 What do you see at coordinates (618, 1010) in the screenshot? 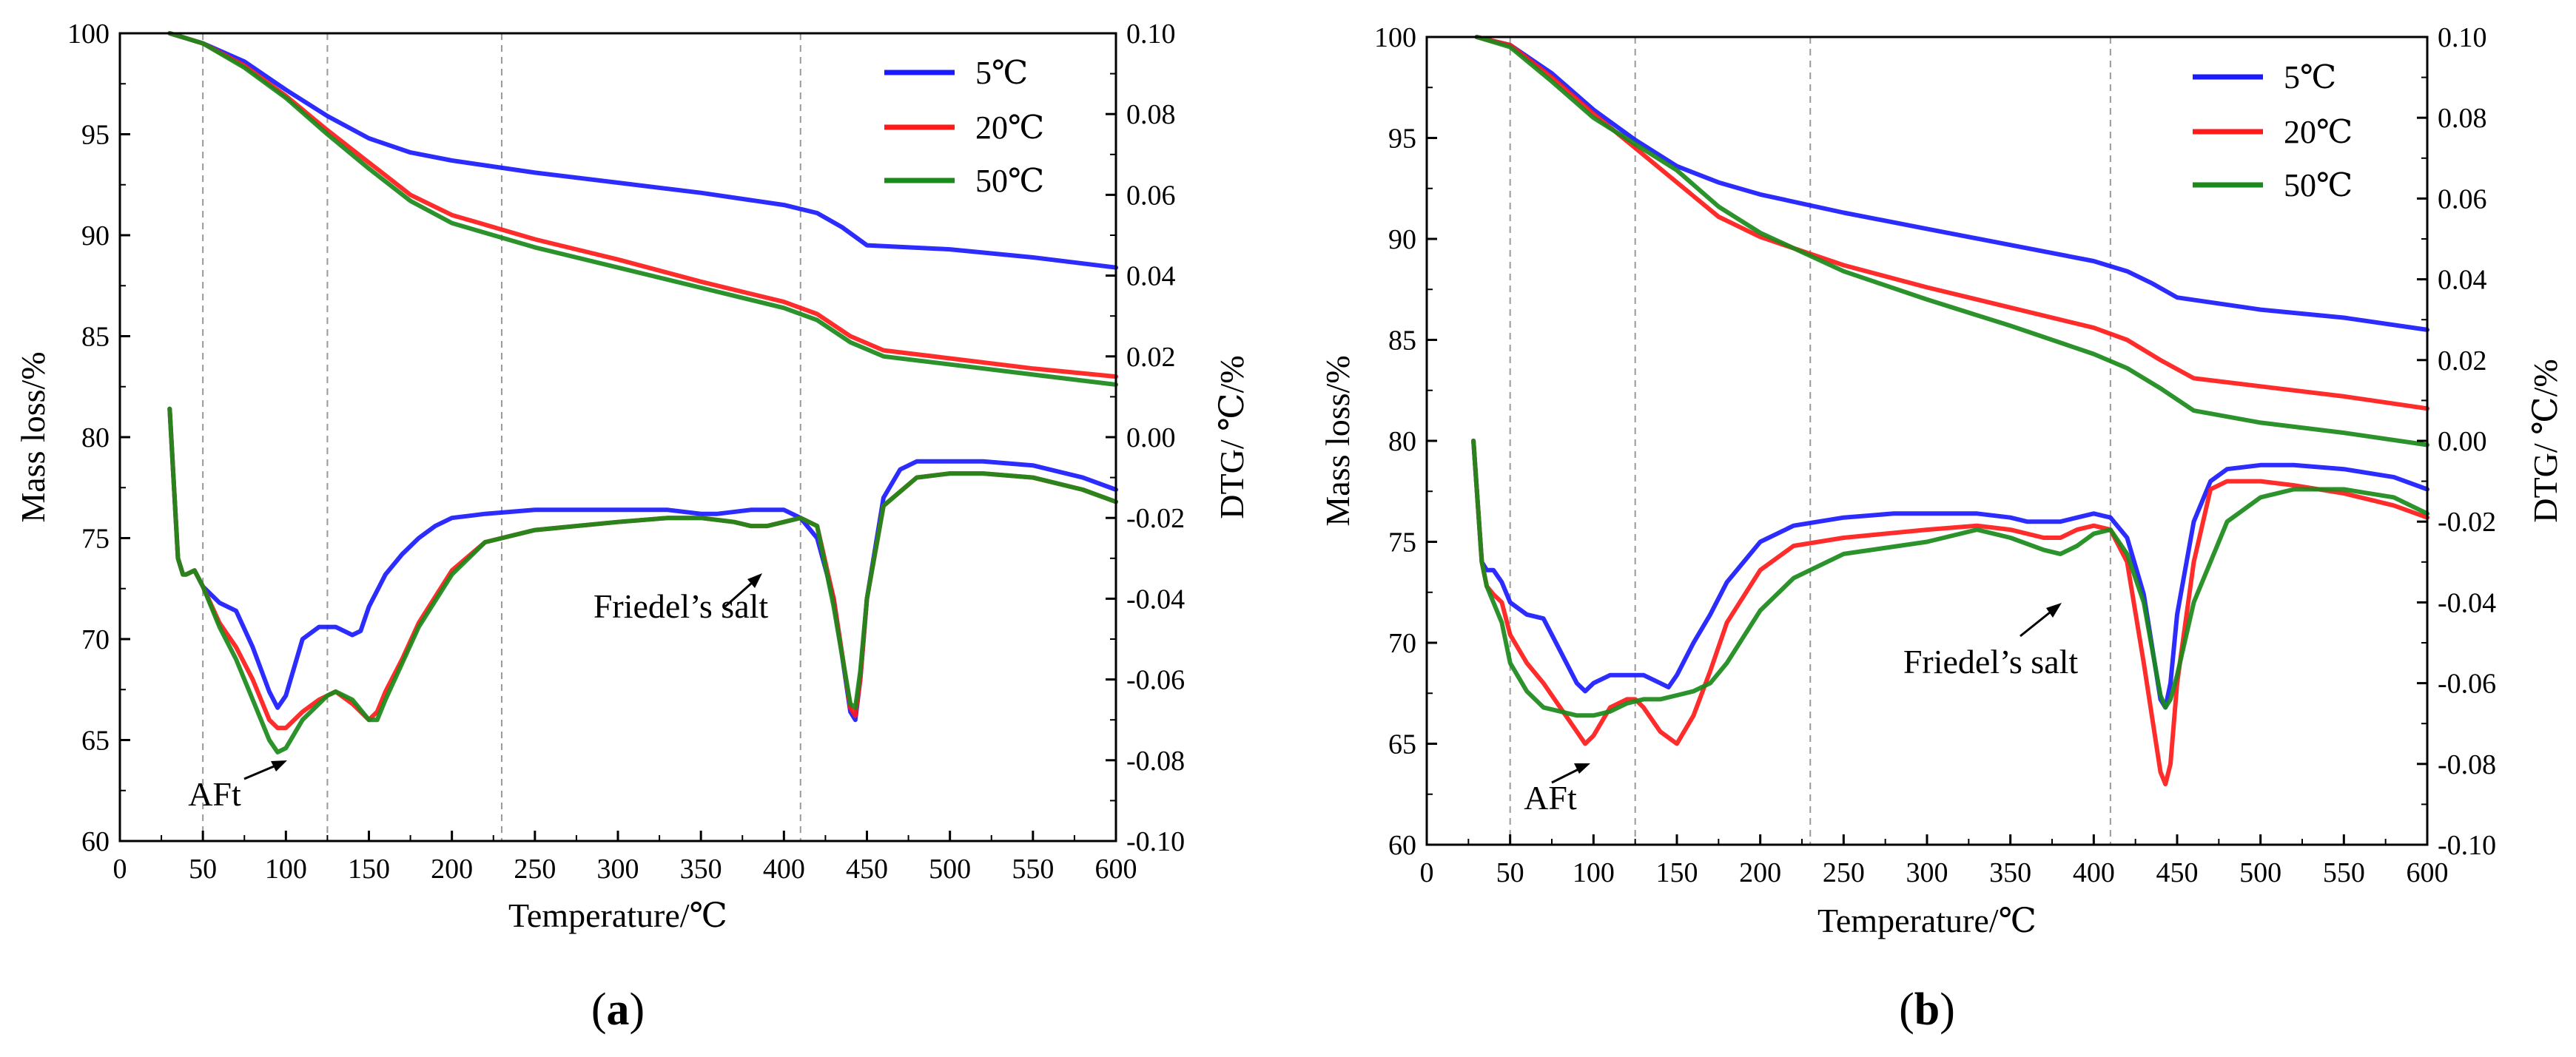
I see `panel-label-a: (a)` at bounding box center [618, 1010].